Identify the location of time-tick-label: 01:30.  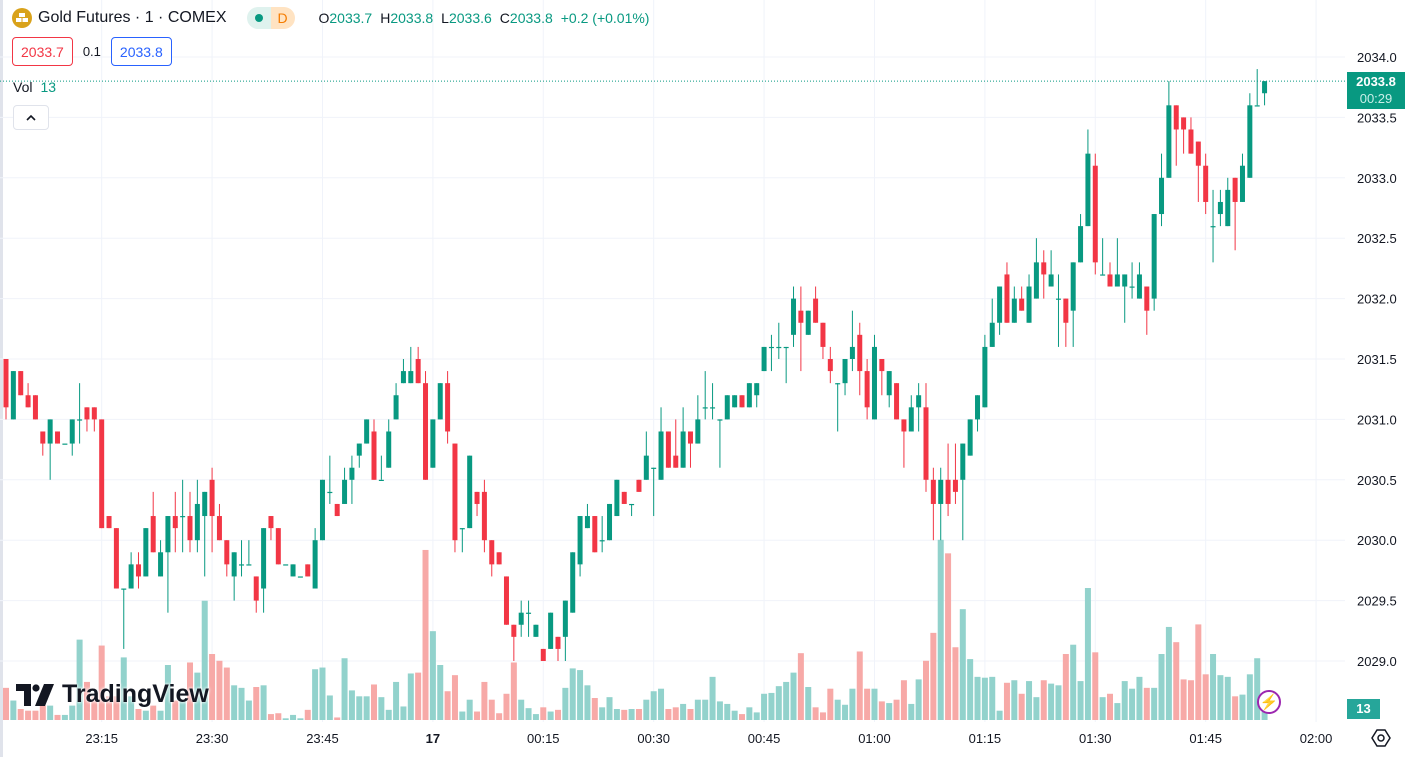
(1095, 738).